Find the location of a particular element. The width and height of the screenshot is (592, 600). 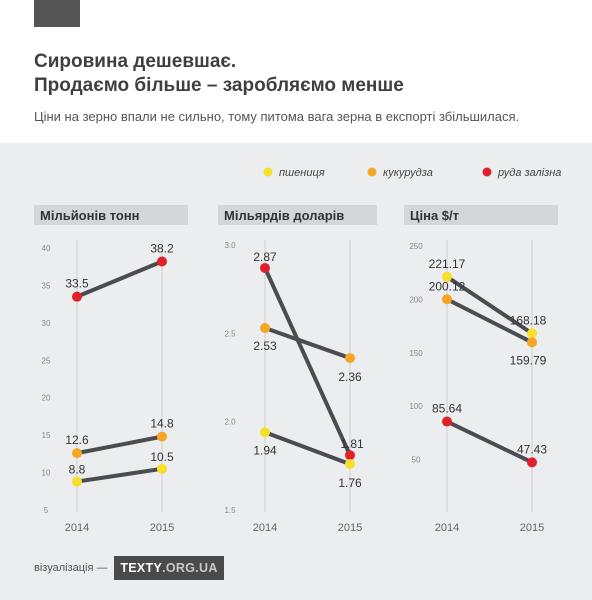

legend-label-corn: кукурудза is located at coordinates (408, 173).